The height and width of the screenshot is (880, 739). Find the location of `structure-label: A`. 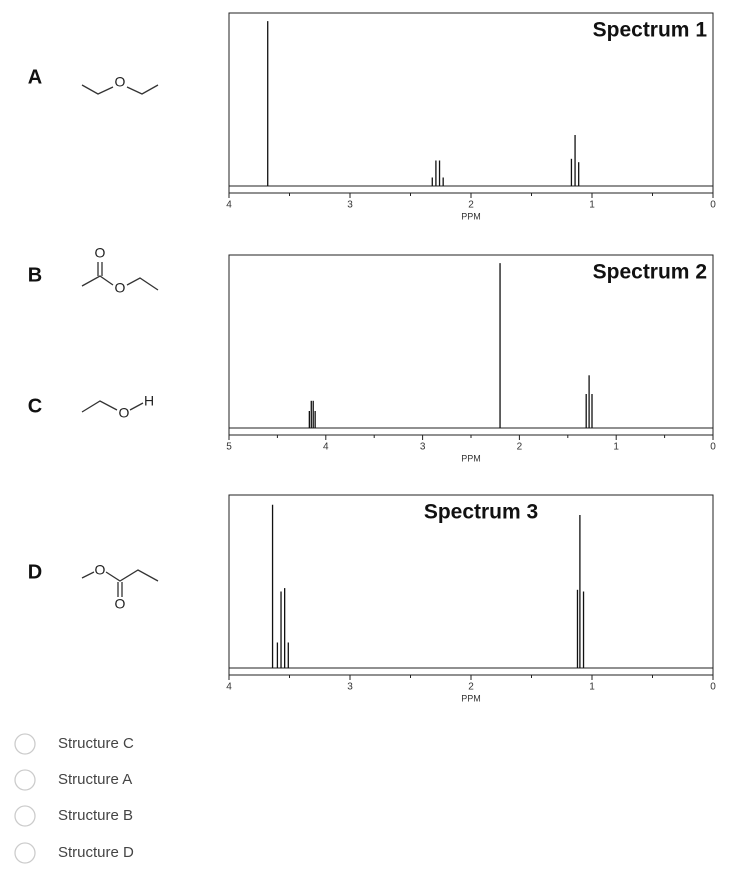

structure-label: A is located at coordinates (35, 77).